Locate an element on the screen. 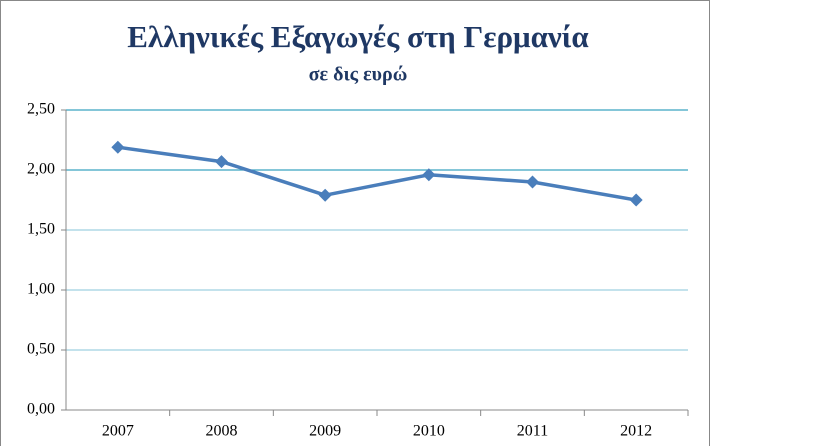  x-tick-label: 2010 is located at coordinates (429, 431).